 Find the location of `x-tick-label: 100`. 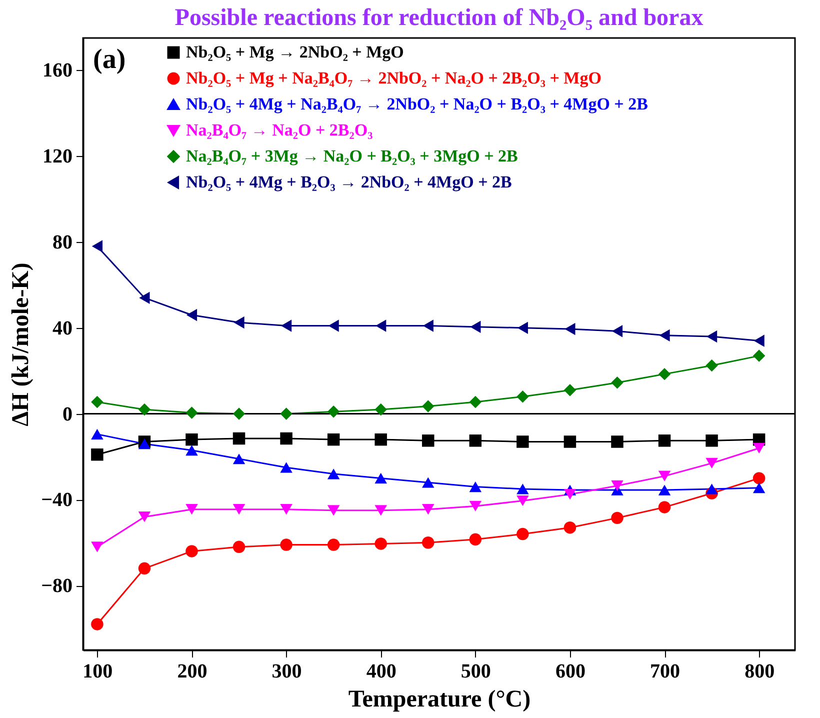

x-tick-label: 100 is located at coordinates (97, 671).